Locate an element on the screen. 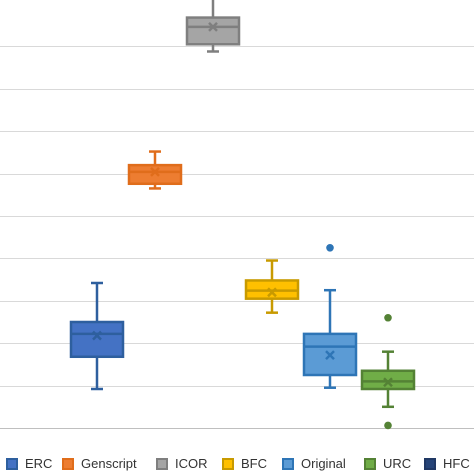 This screenshot has width=474, height=474. legend-item-erc: ERC is located at coordinates (29, 463).